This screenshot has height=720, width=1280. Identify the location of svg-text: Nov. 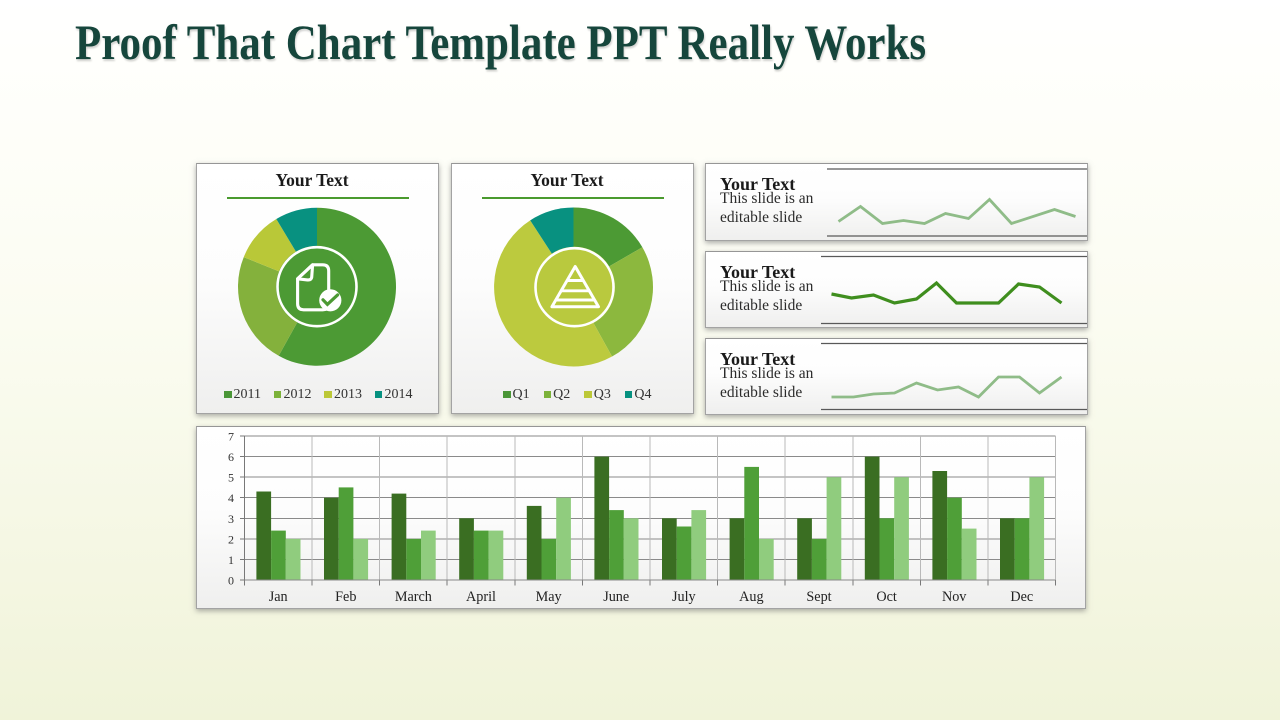
(954, 597).